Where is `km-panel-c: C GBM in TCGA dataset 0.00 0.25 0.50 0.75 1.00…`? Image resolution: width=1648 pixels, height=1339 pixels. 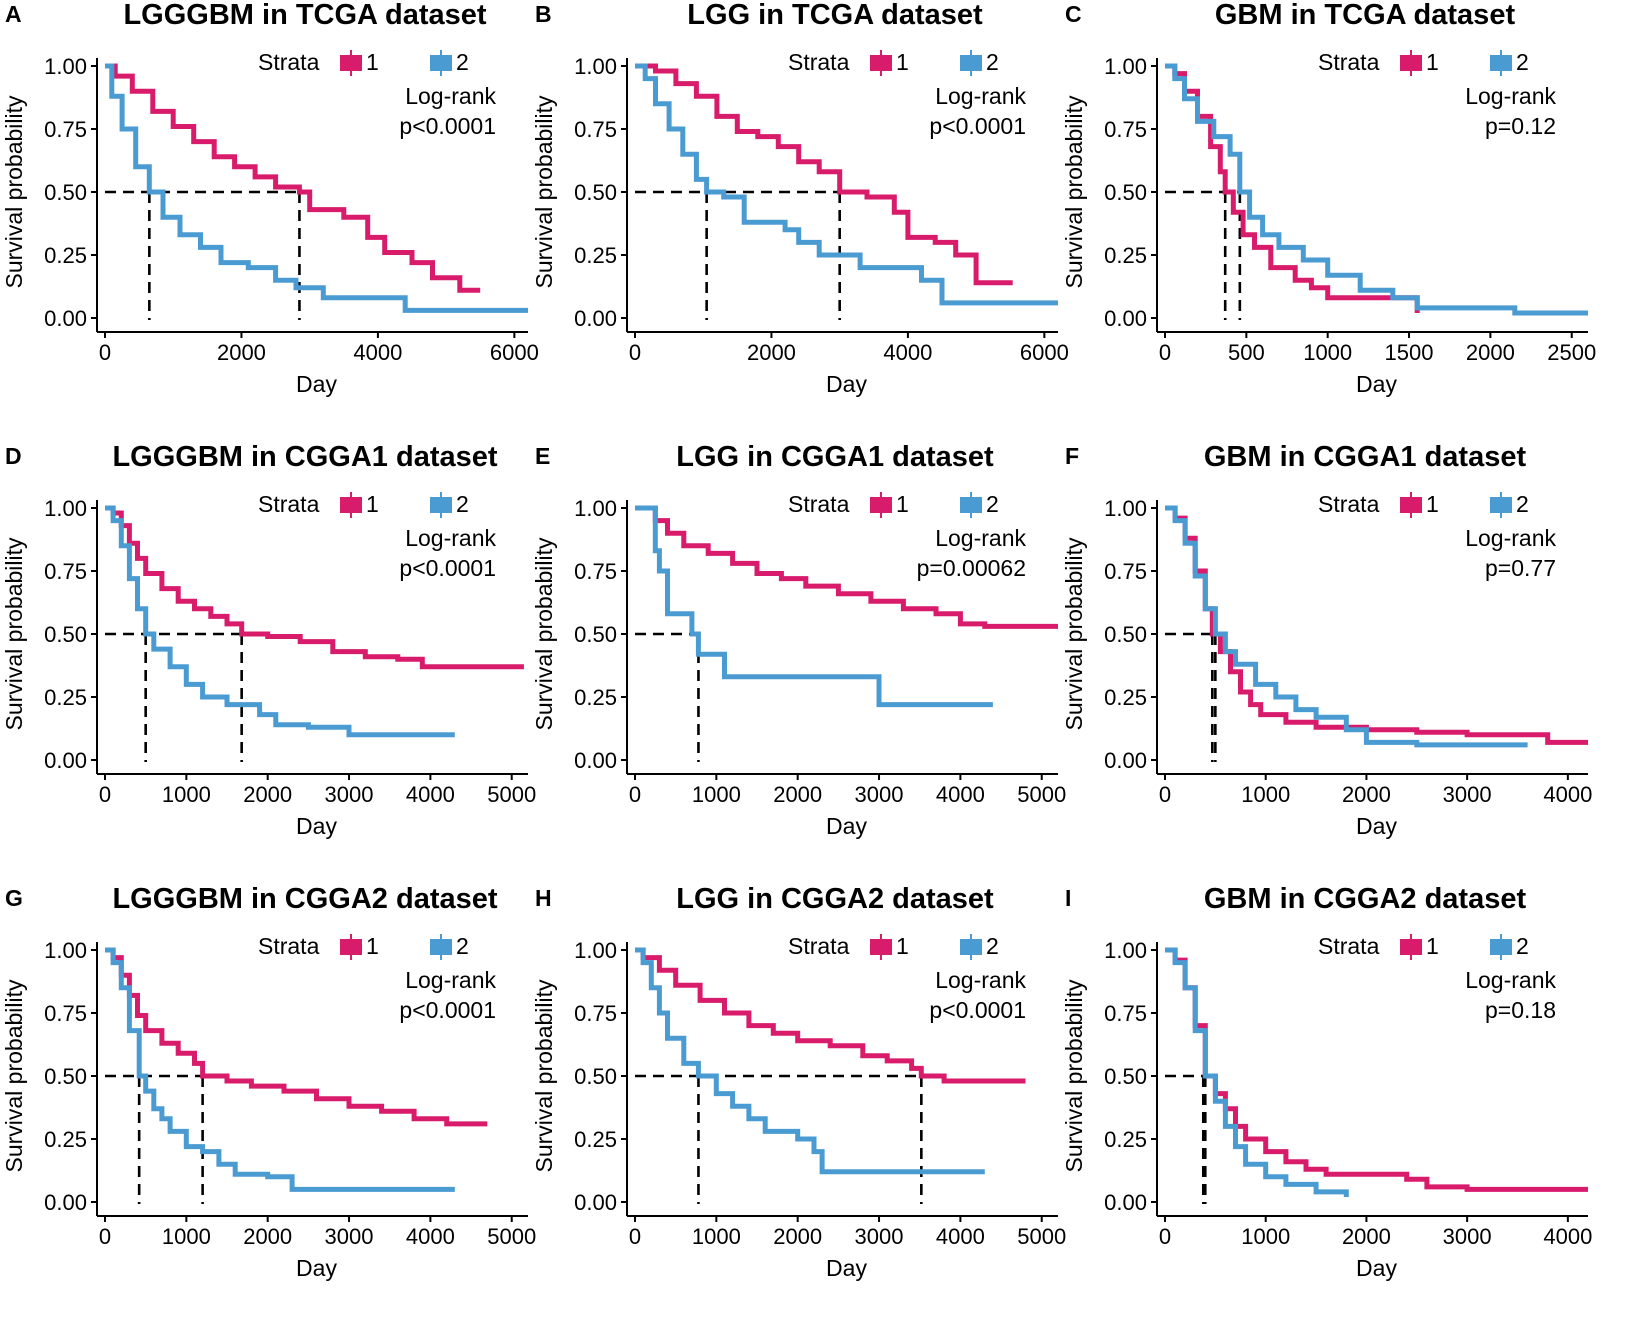 km-panel-c: C GBM in TCGA dataset 0.00 0.25 0.50 0.75 1.00… is located at coordinates (1328, 198).